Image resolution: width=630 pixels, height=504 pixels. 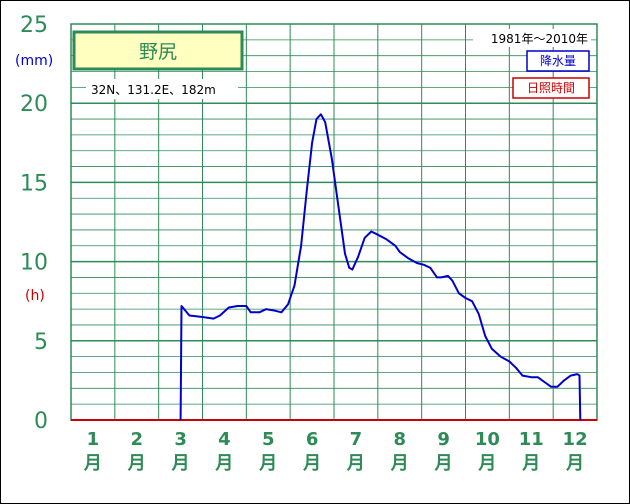 I want to click on x-tick-month-number: 4, so click(x=224, y=439).